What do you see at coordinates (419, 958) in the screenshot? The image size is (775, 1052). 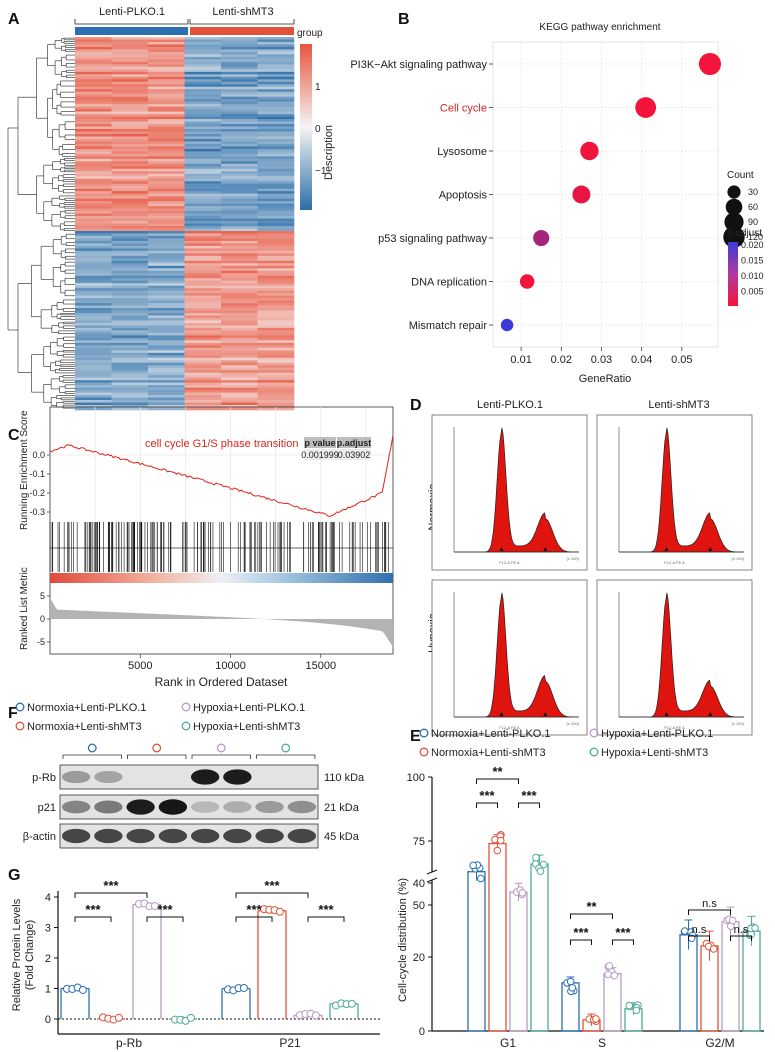 I see `cellcycle-y-tick-label: 20` at bounding box center [419, 958].